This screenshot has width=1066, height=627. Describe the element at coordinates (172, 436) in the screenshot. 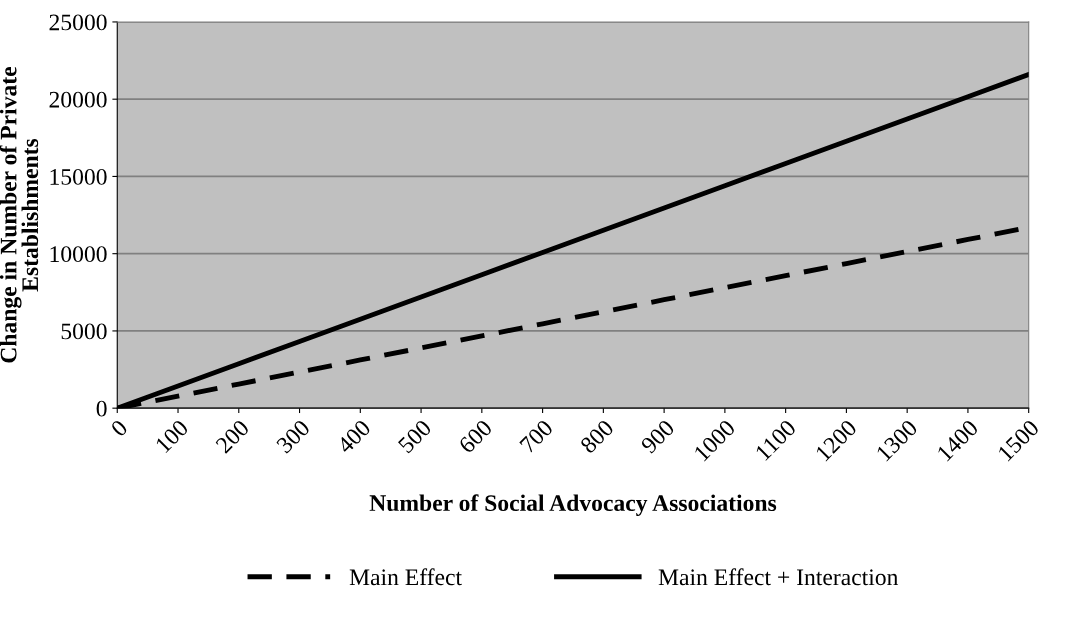

I see `x-tick-label: 100` at that location.